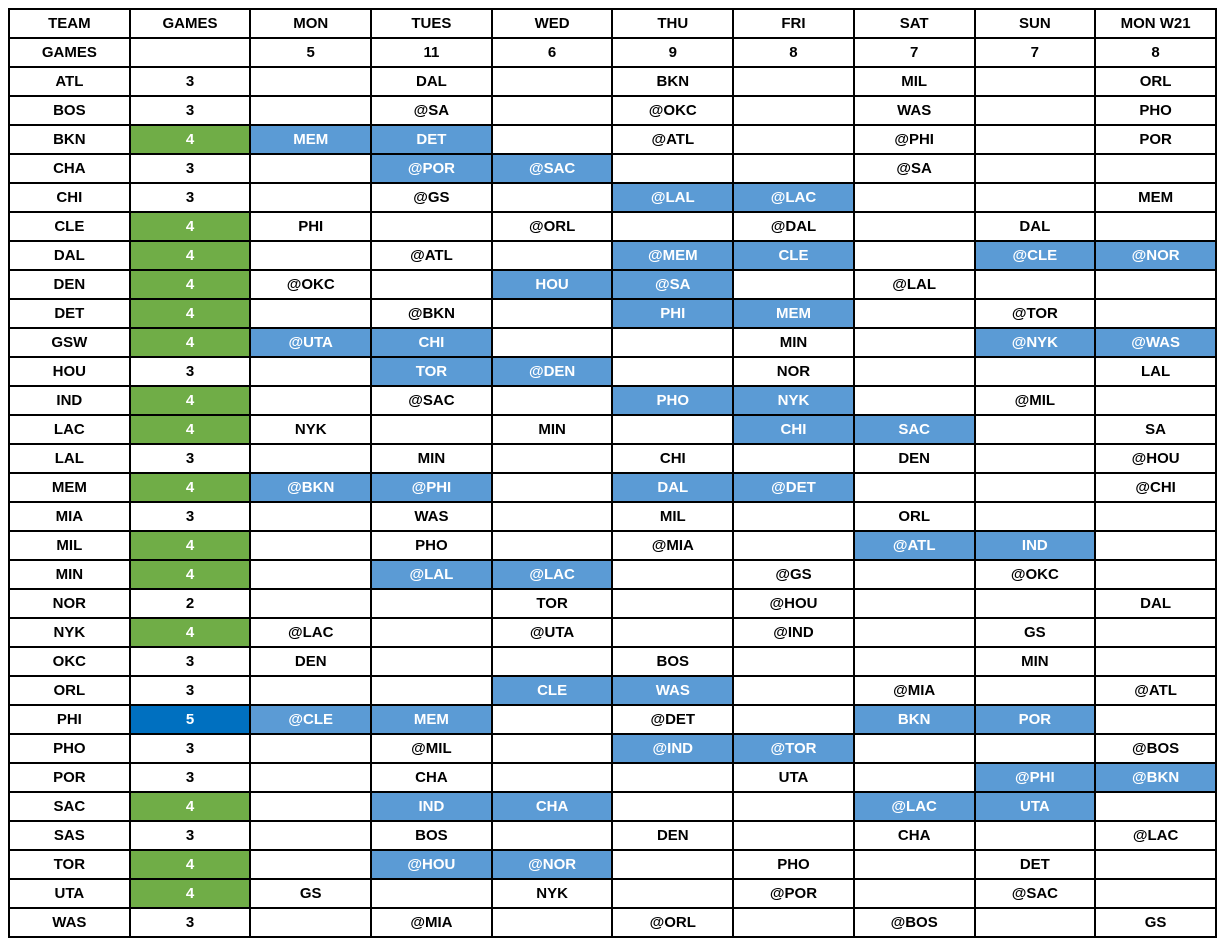 This screenshot has width=1225, height=946. Describe the element at coordinates (190, 23) in the screenshot. I see `column-header-games: GAMES` at that location.